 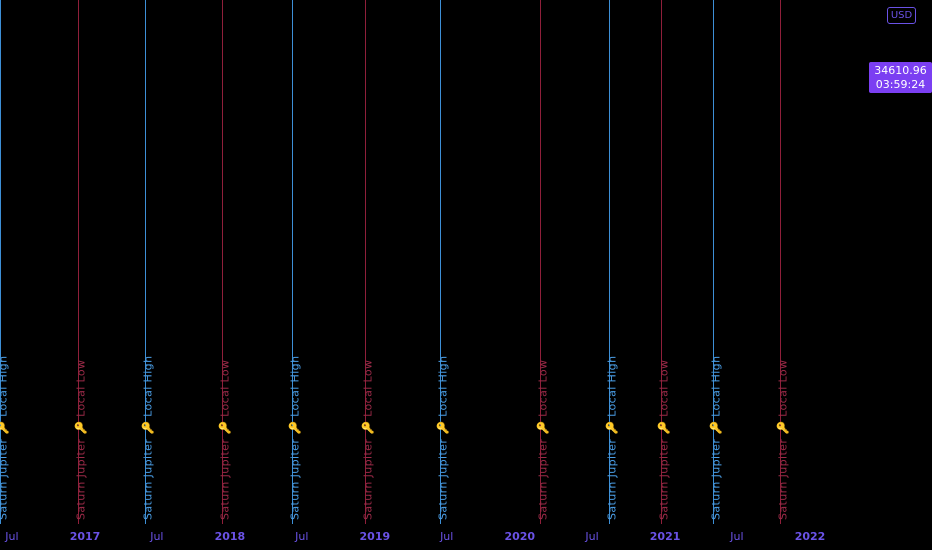 I want to click on time-tick-label: 2019, so click(x=375, y=536).